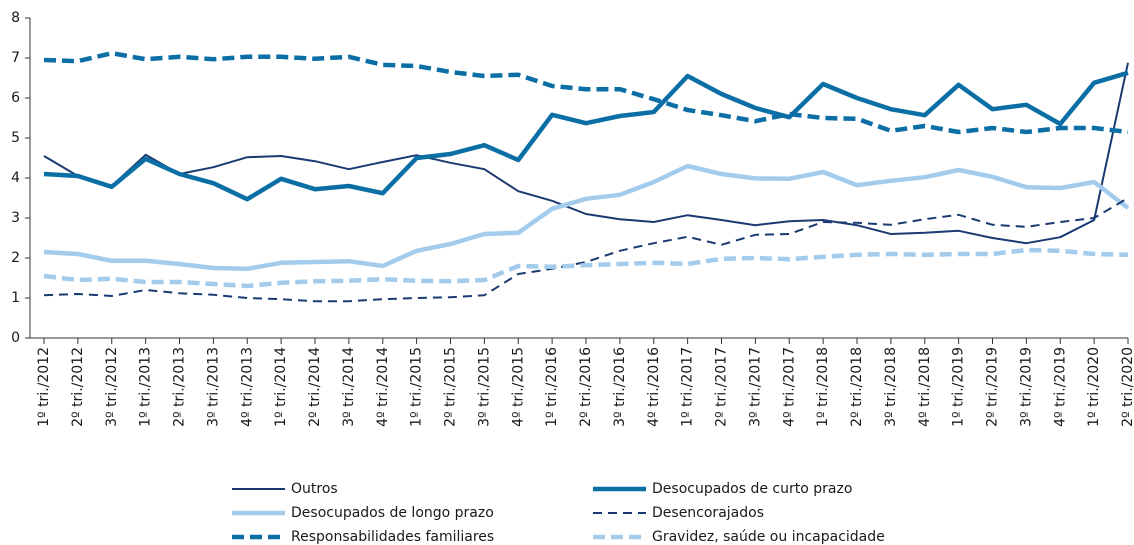 Image resolution: width=1134 pixels, height=545 pixels. What do you see at coordinates (752, 489) in the screenshot?
I see `legend-label: Desocupados de curto prazo` at bounding box center [752, 489].